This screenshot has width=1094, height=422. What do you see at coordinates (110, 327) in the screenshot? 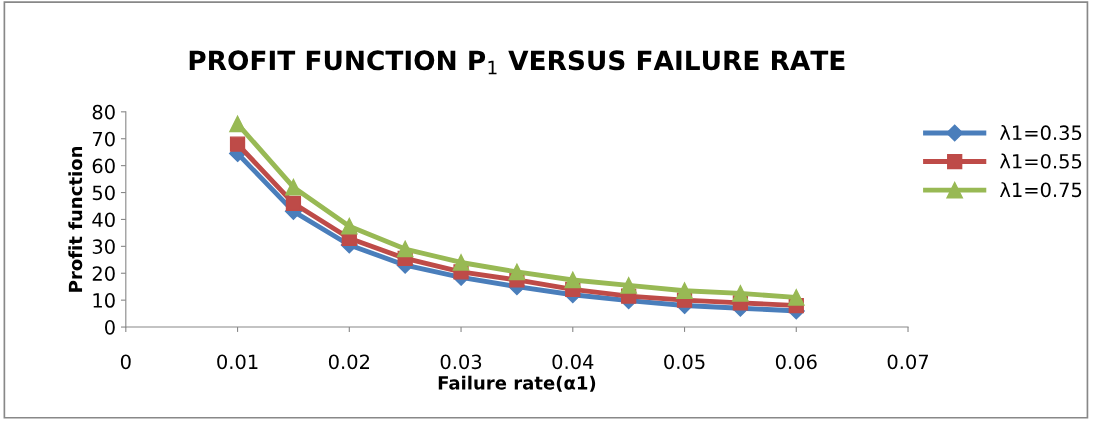
I see `y-tick-label: 0` at bounding box center [110, 327].